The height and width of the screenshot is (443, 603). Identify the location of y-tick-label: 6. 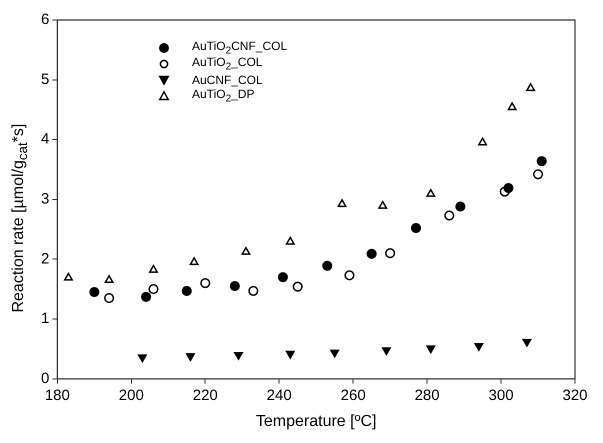
(45, 19).